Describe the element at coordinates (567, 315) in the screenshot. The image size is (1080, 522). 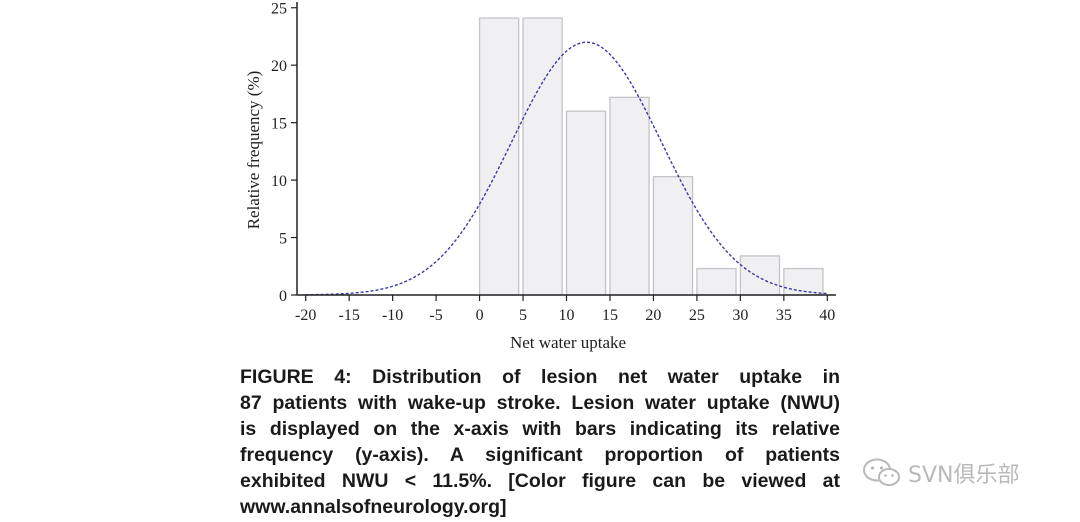
I see `x-tick-label: 10` at that location.